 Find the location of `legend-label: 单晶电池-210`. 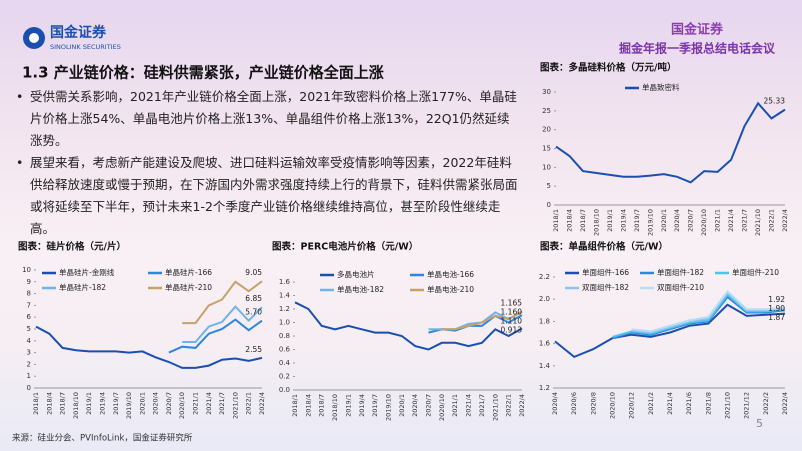

legend-label: 单晶电池-210 is located at coordinates (450, 289).